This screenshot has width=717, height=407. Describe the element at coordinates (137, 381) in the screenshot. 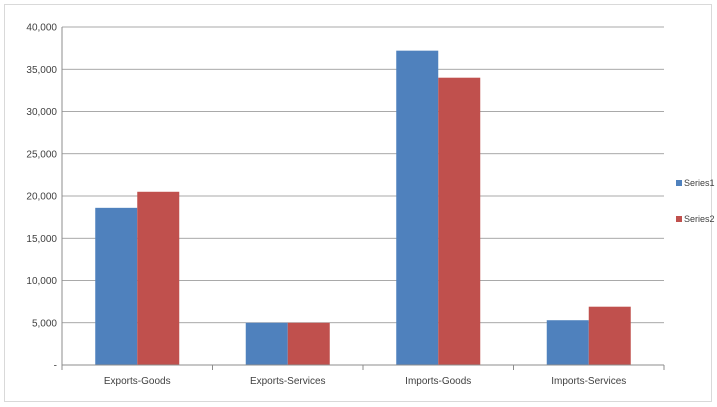

I see `x-category-label: Exports-Goods` at that location.